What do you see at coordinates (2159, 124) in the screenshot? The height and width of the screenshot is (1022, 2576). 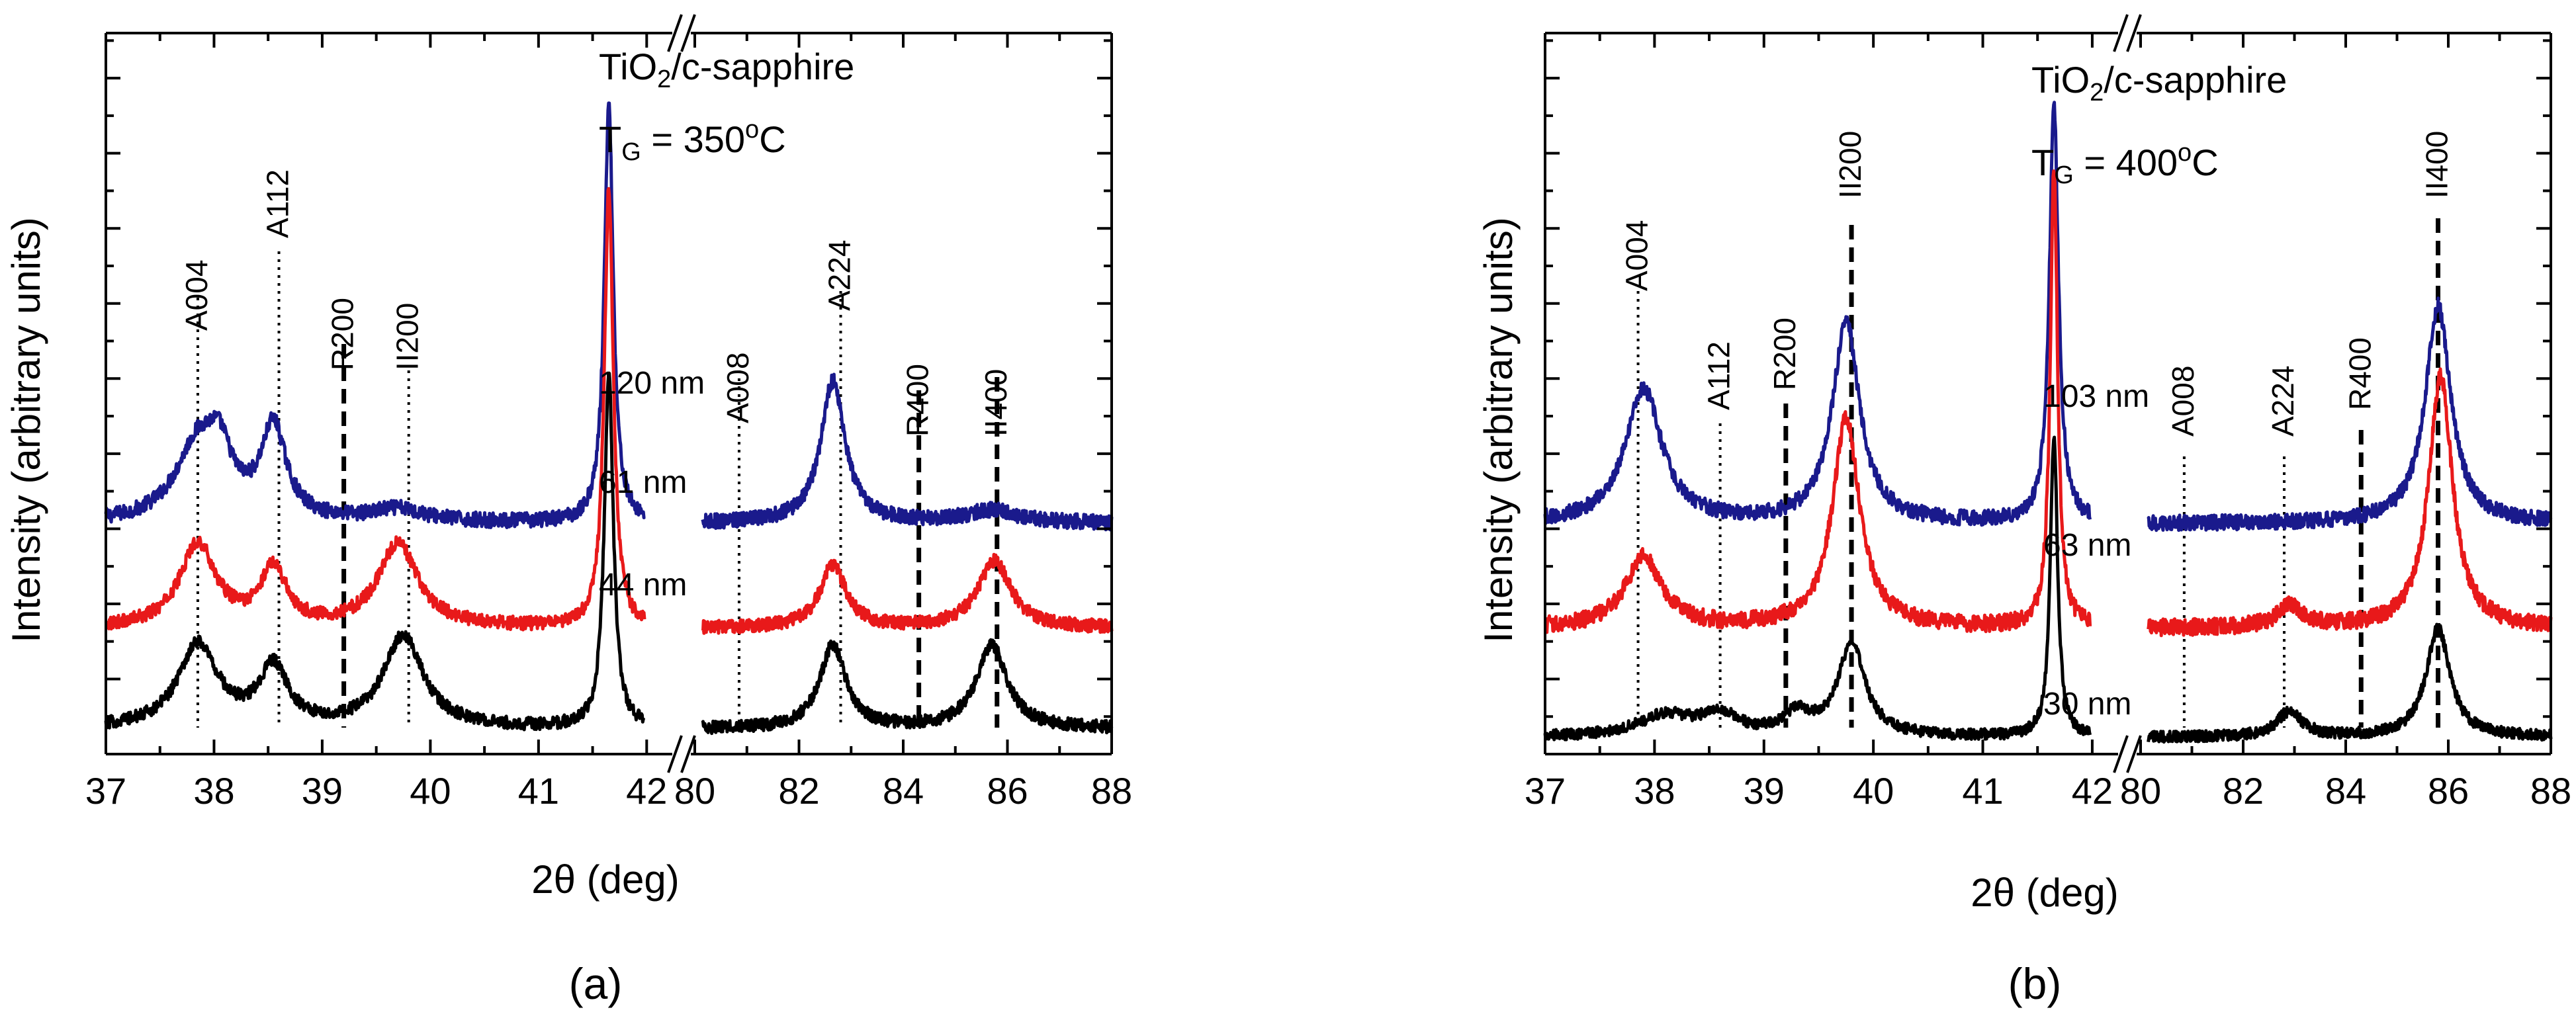 I see `title-group: TiO2/c-sapphire TG = 400oC` at bounding box center [2159, 124].